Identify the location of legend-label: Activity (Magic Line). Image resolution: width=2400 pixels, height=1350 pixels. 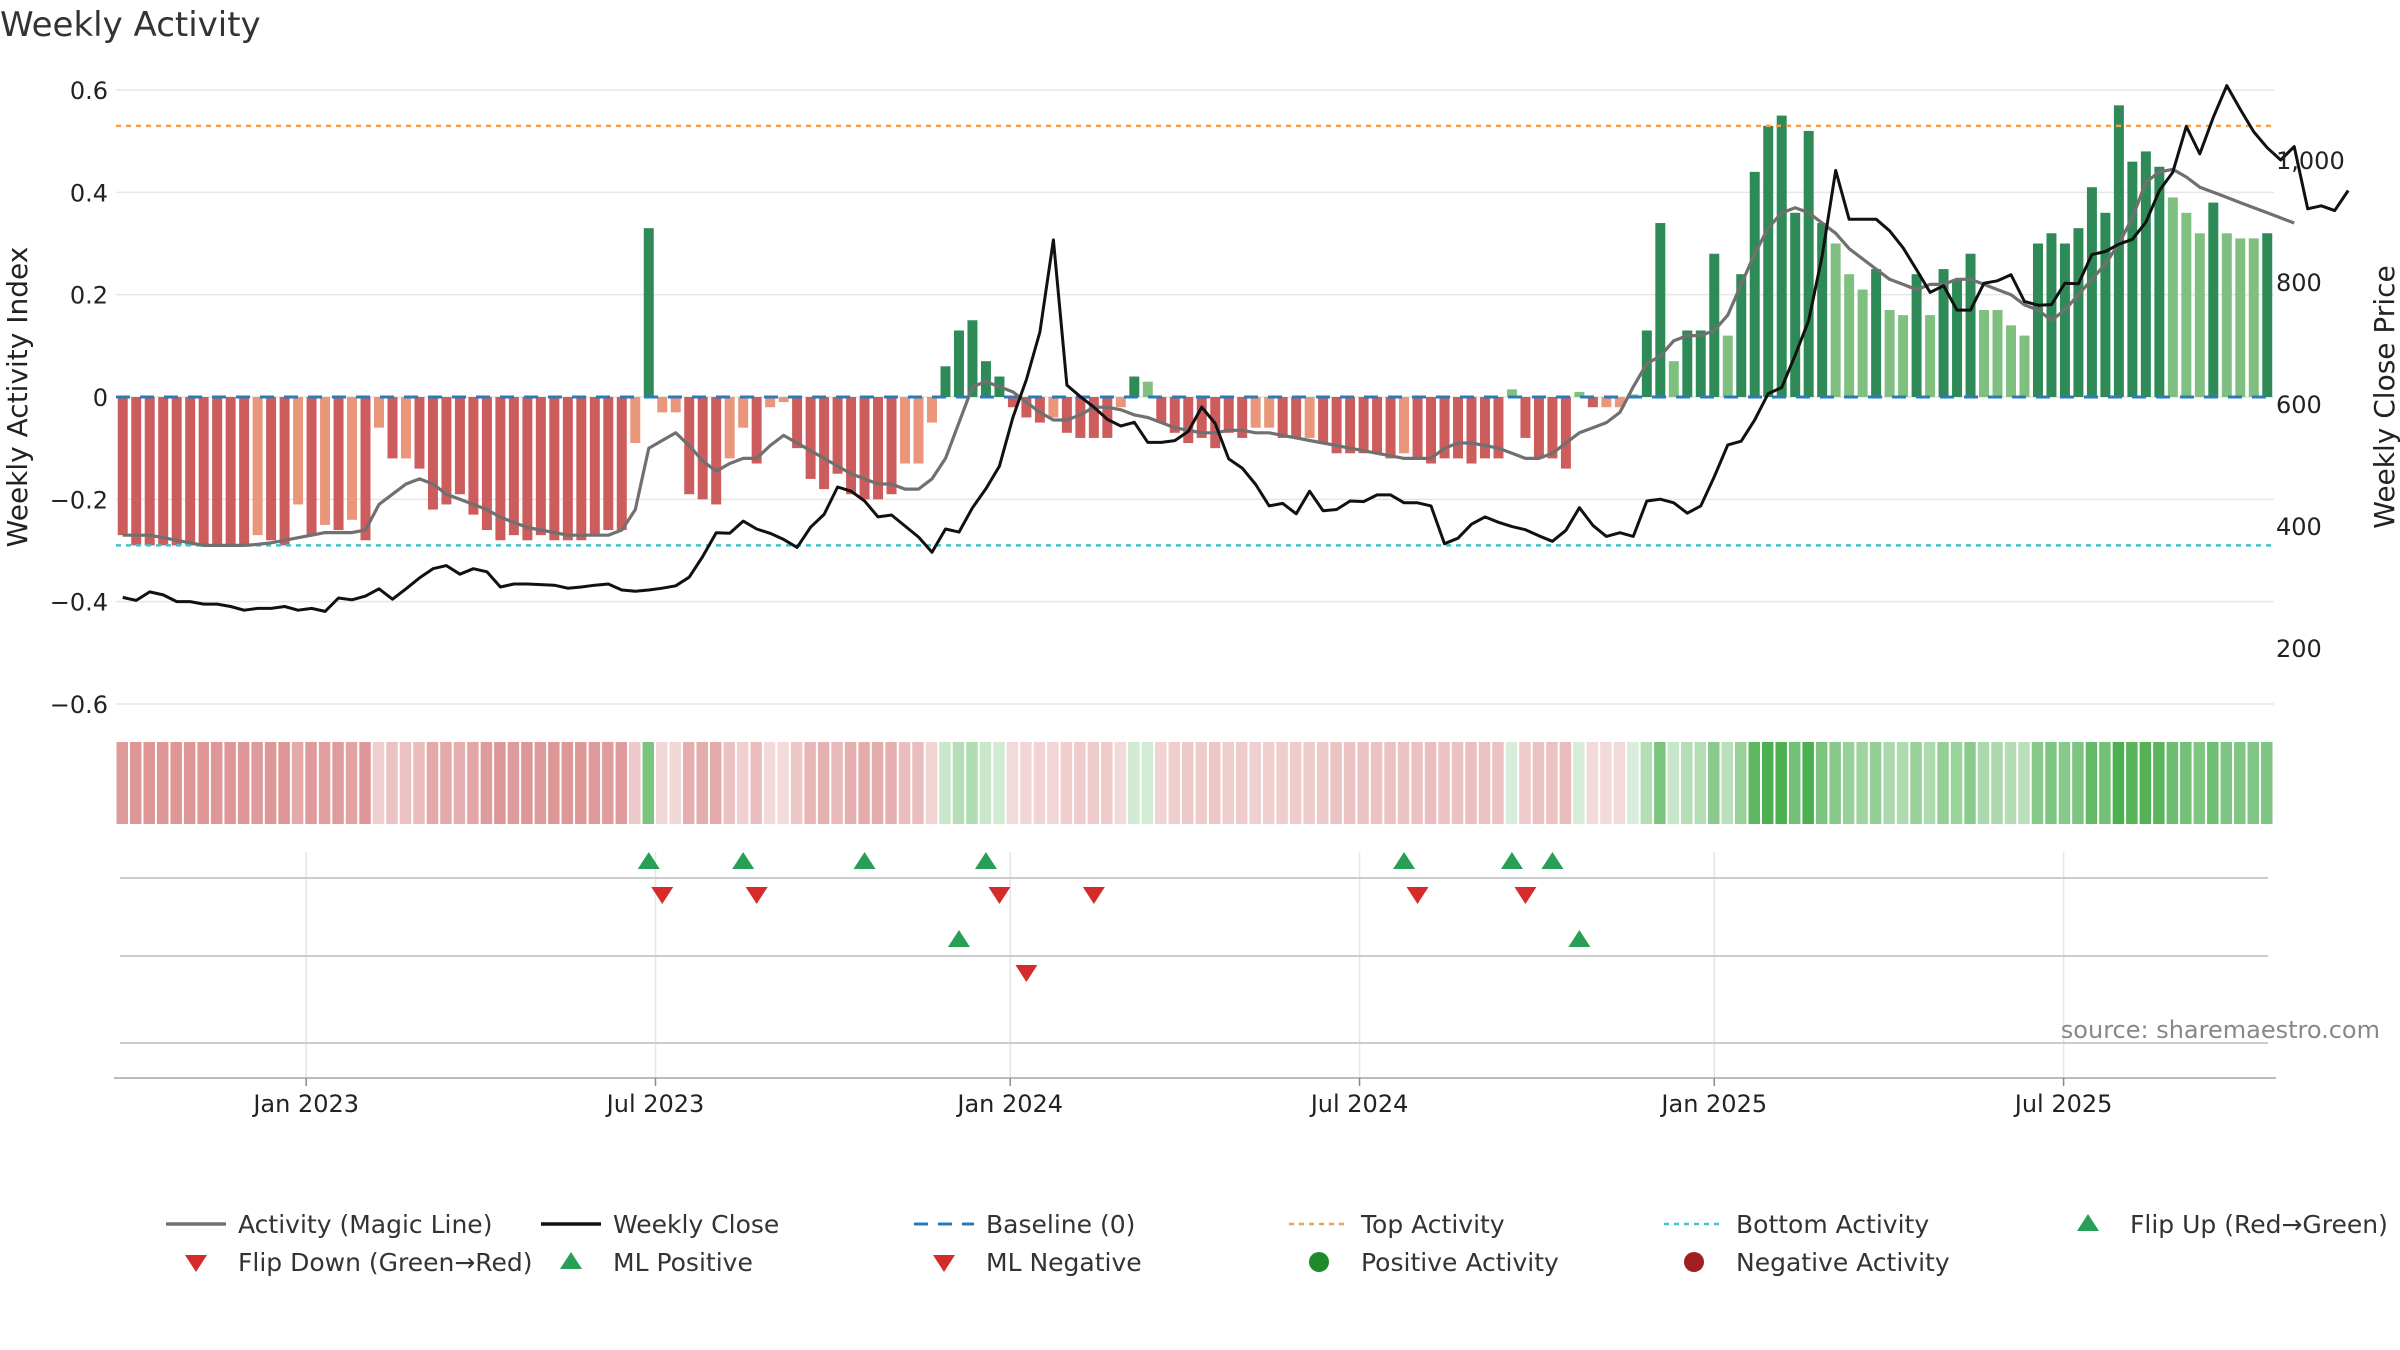
(365, 1224).